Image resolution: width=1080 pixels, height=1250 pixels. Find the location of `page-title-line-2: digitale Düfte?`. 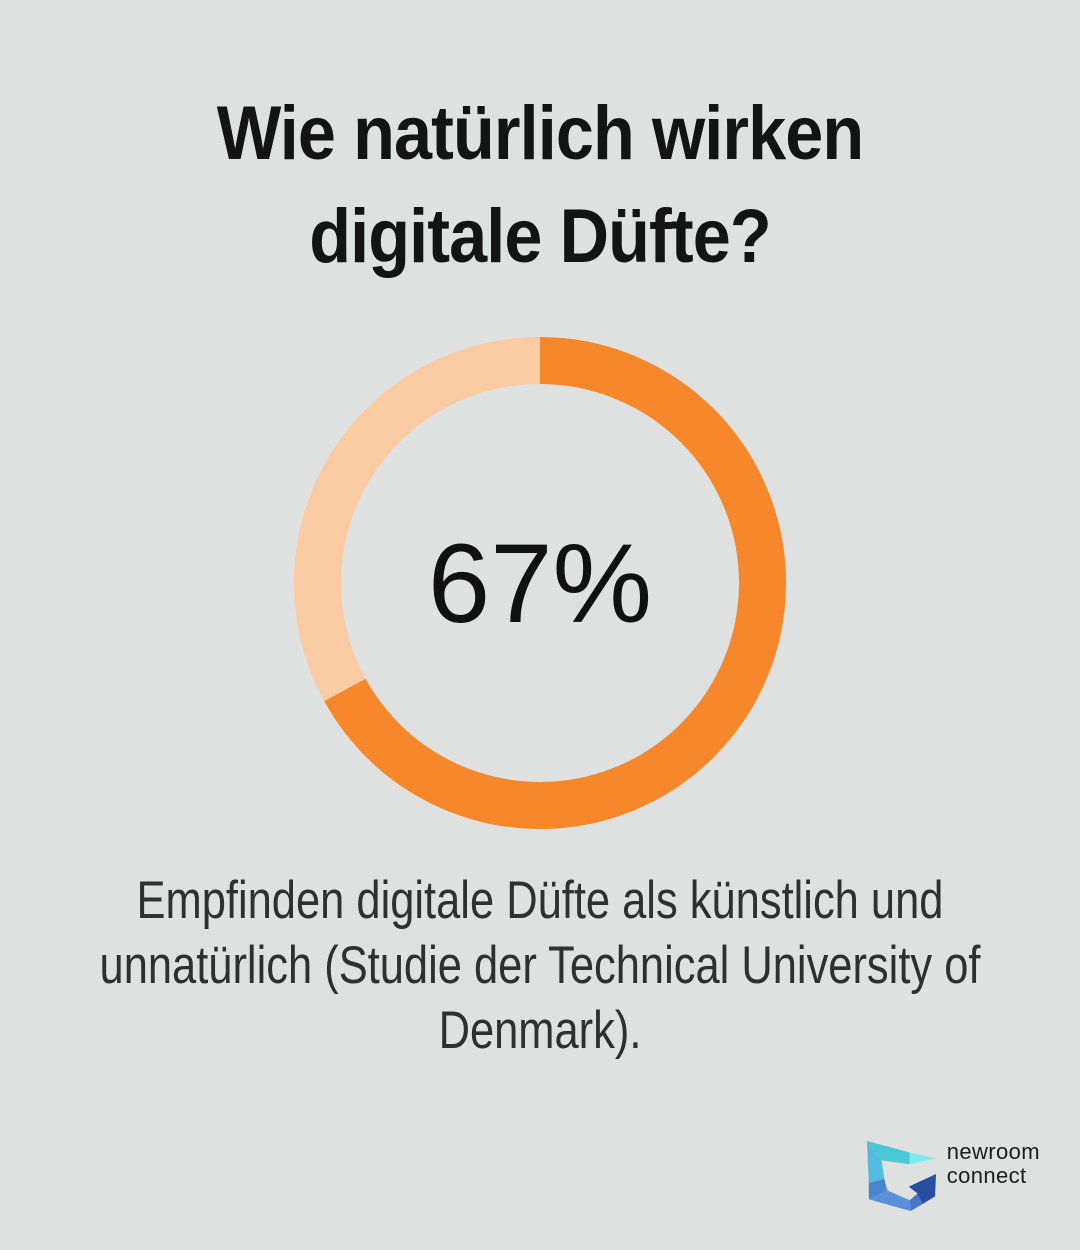

page-title-line-2: digitale Düfte? is located at coordinates (540, 236).